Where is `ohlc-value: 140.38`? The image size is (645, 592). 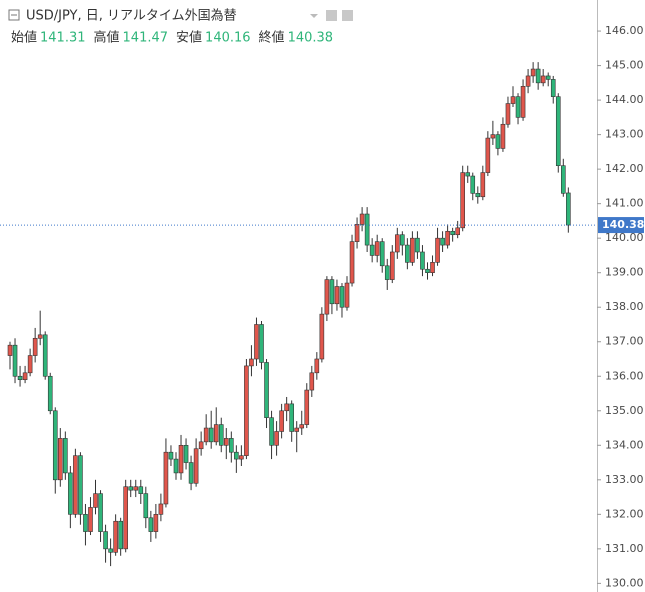
ohlc-value: 140.38 is located at coordinates (311, 38).